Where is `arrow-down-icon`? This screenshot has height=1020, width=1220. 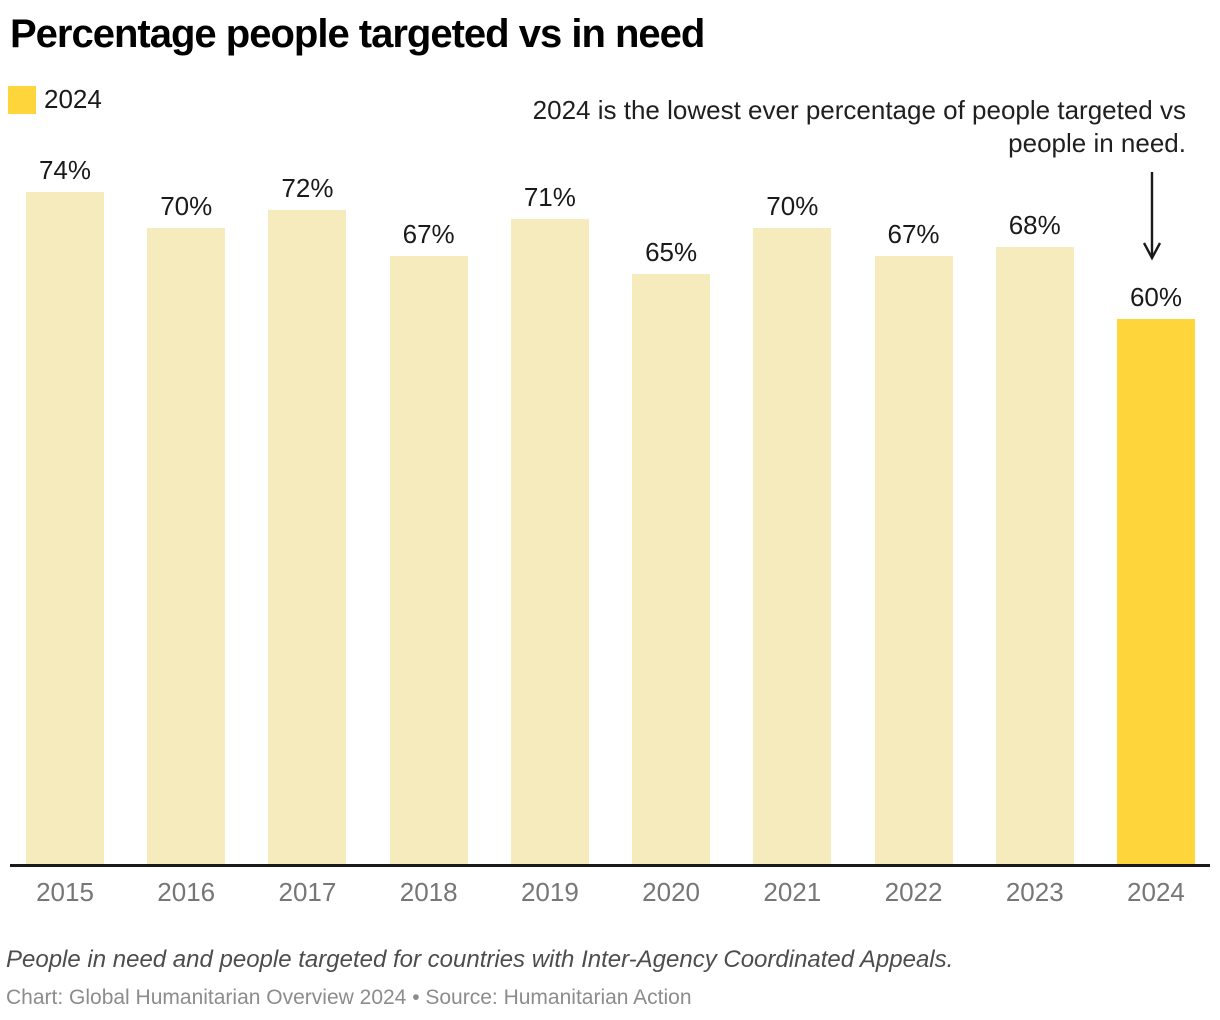 arrow-down-icon is located at coordinates (1152, 216).